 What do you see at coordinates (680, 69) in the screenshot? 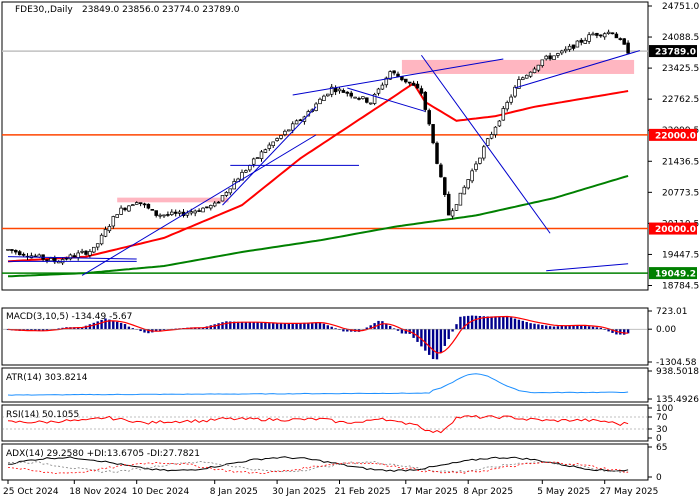
I see `price-tick-label: 23425.5` at bounding box center [680, 69].